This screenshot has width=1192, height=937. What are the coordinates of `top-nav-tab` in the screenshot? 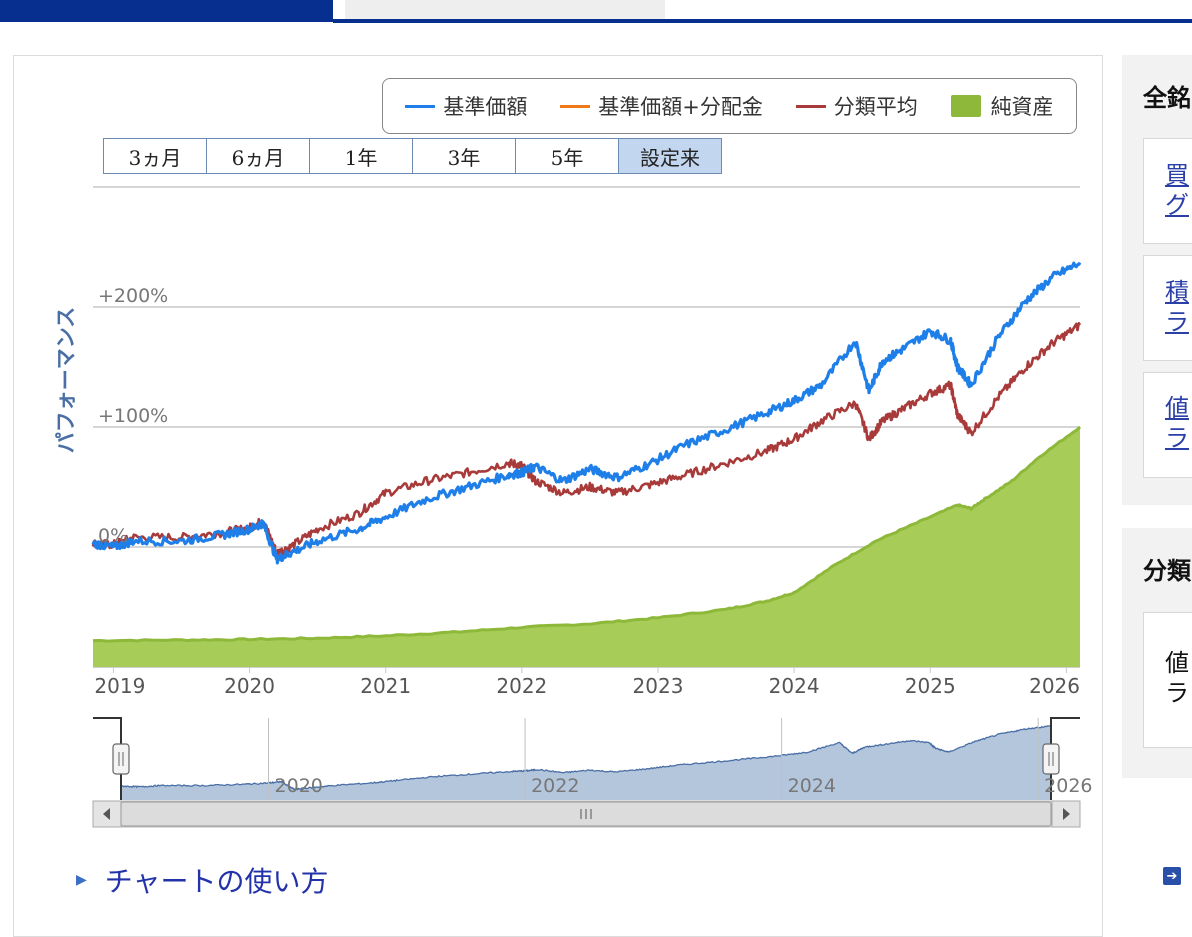 It's located at (505, 9).